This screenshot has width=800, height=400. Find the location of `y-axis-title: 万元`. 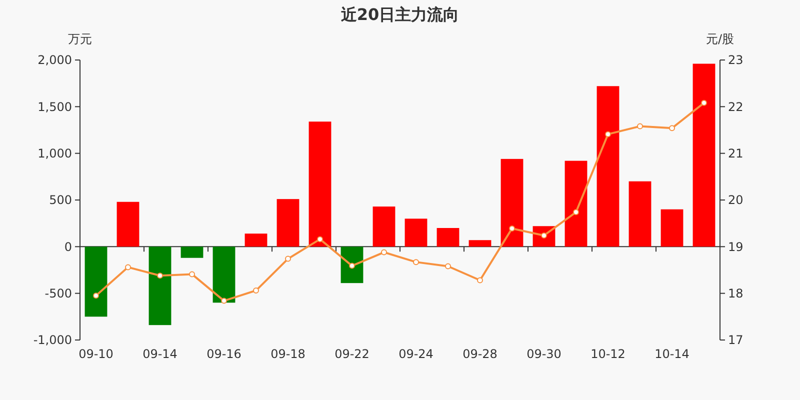

y-axis-title: 万元 is located at coordinates (80, 39).